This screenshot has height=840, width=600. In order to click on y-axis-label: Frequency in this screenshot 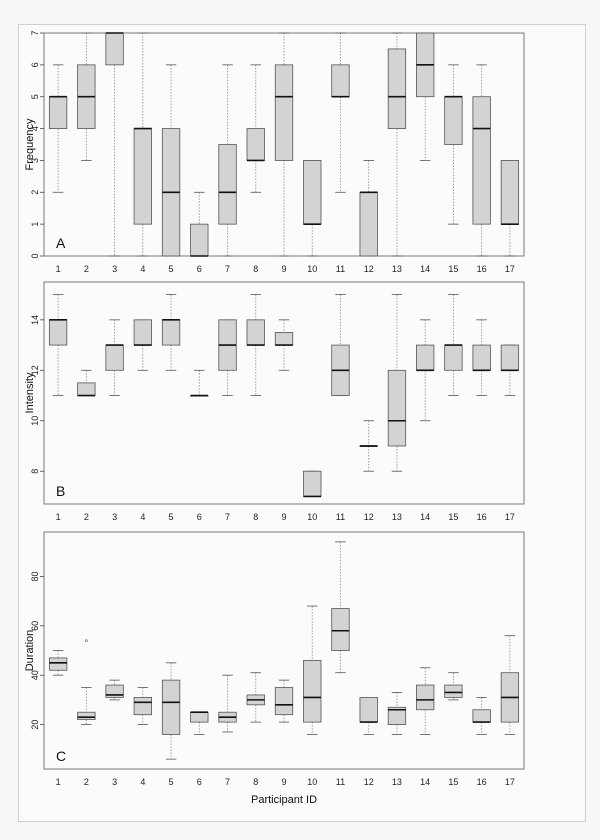, I will do `click(30, 144)`.